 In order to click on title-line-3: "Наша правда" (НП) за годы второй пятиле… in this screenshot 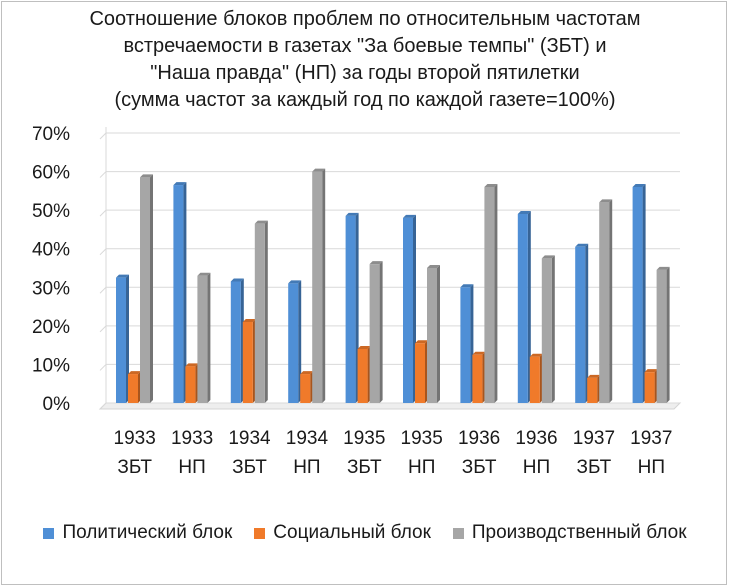, I will do `click(365, 73)`.